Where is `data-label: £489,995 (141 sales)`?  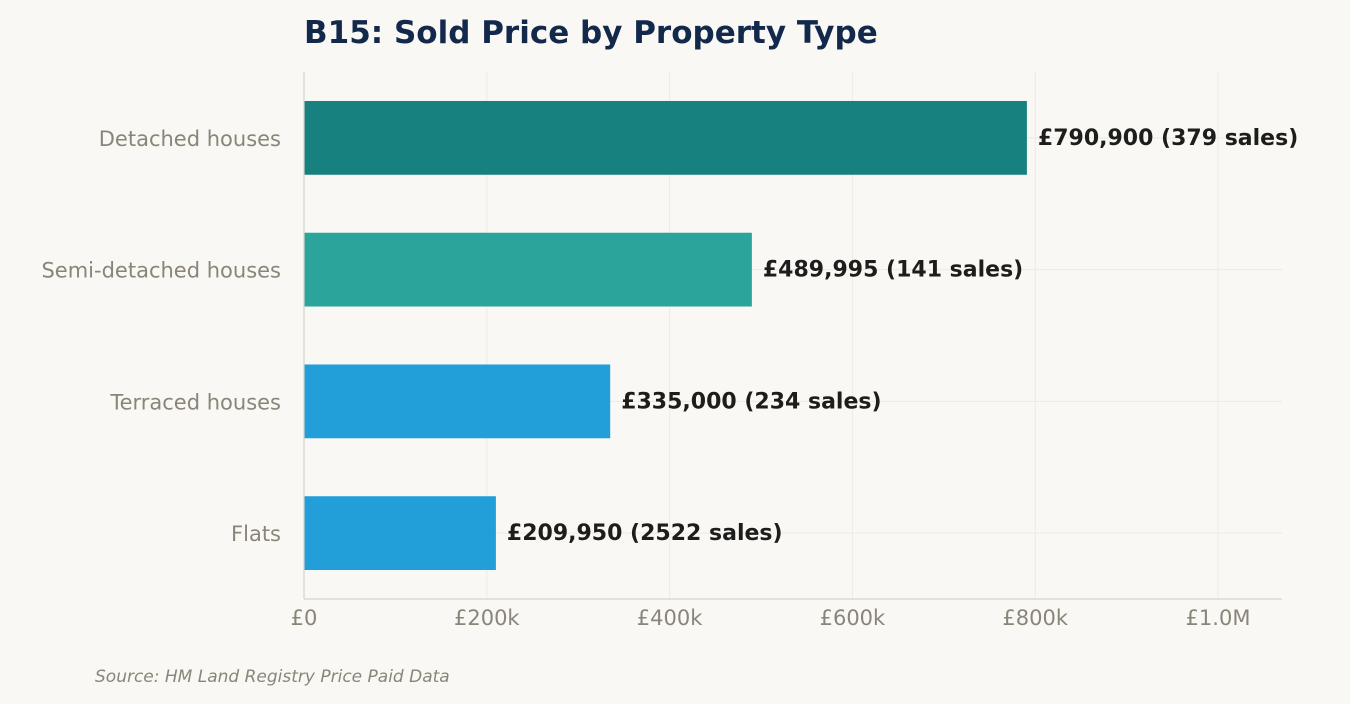 data-label: £489,995 (141 sales) is located at coordinates (893, 270).